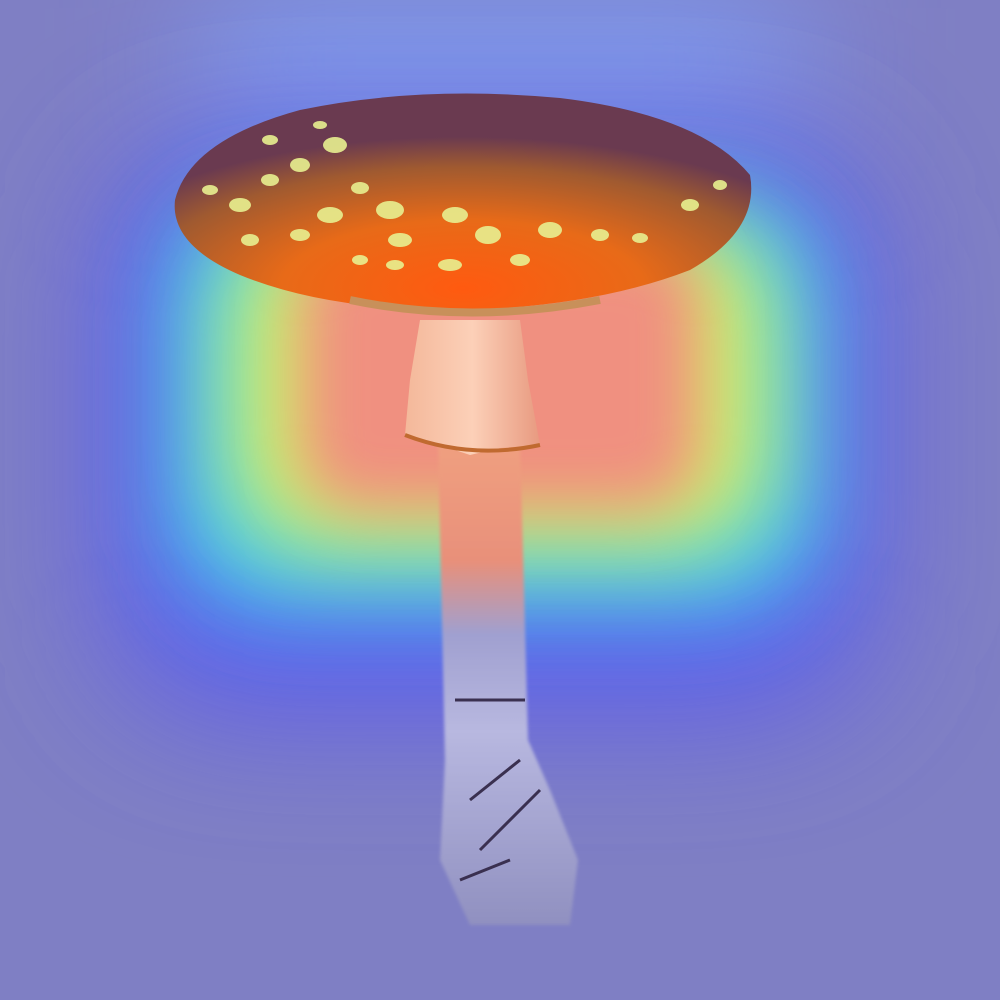  What do you see at coordinates (472, 443) in the screenshot?
I see `ring-edge` at bounding box center [472, 443].